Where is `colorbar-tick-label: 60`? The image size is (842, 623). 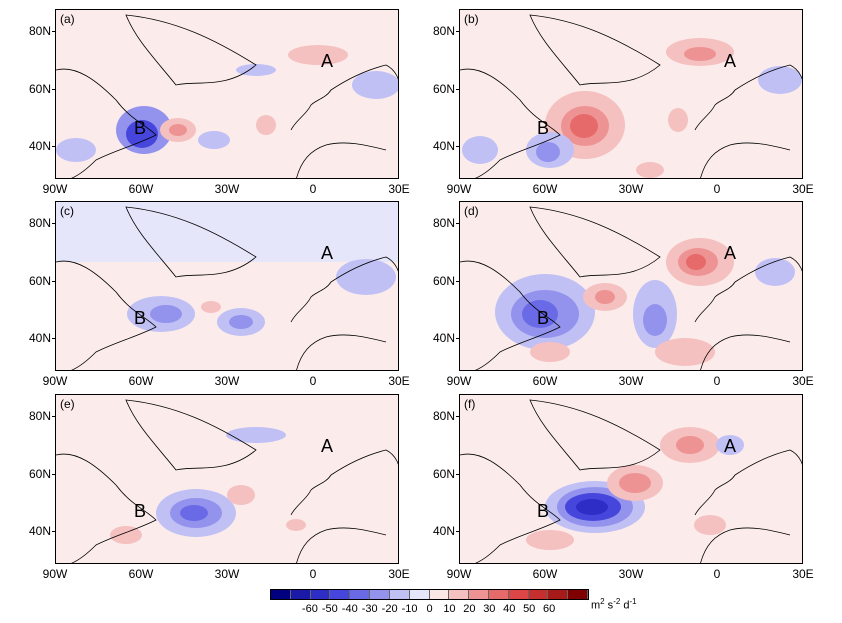
colorbar-tick-label: 60 is located at coordinates (549, 609).